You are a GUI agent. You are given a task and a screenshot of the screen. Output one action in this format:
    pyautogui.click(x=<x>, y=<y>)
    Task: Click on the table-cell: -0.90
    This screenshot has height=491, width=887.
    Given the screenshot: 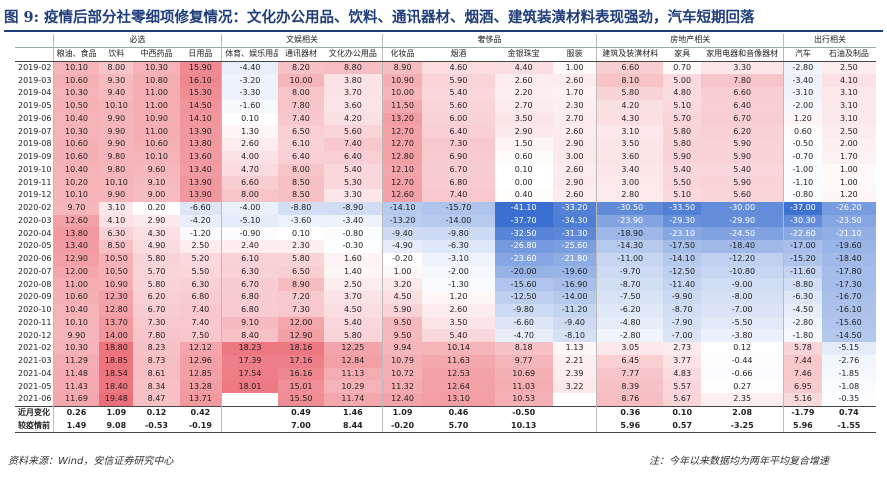 What is the action you would take?
    pyautogui.click(x=249, y=233)
    